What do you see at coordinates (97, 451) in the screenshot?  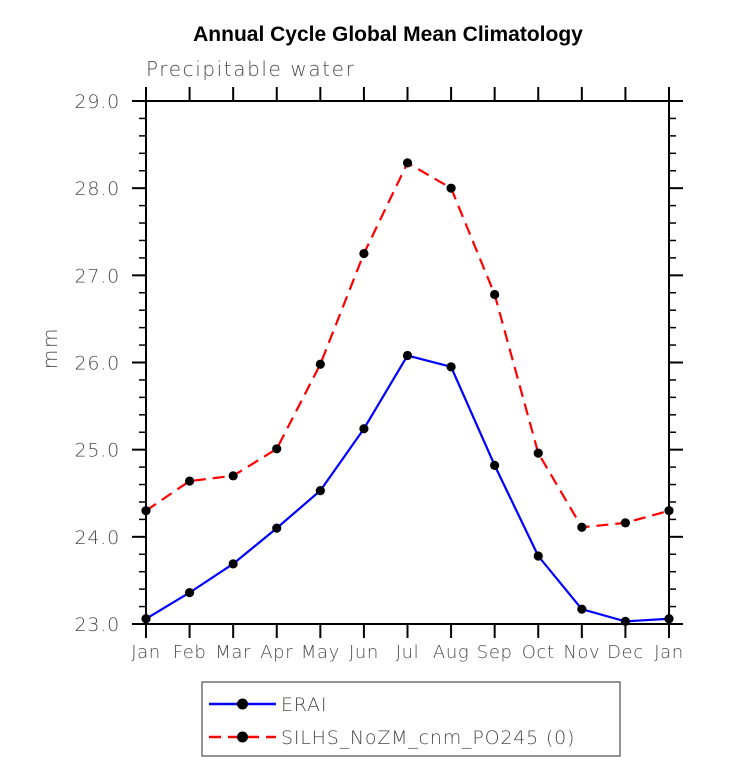 I see `y-tick-label: 25.0` at bounding box center [97, 451].